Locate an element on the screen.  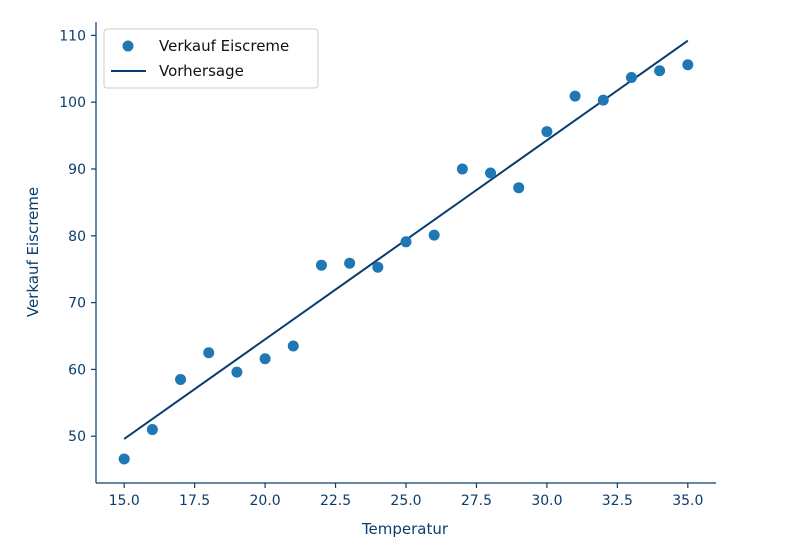
legend: Verkauf Eiscreme Vorhersage is located at coordinates (211, 58).